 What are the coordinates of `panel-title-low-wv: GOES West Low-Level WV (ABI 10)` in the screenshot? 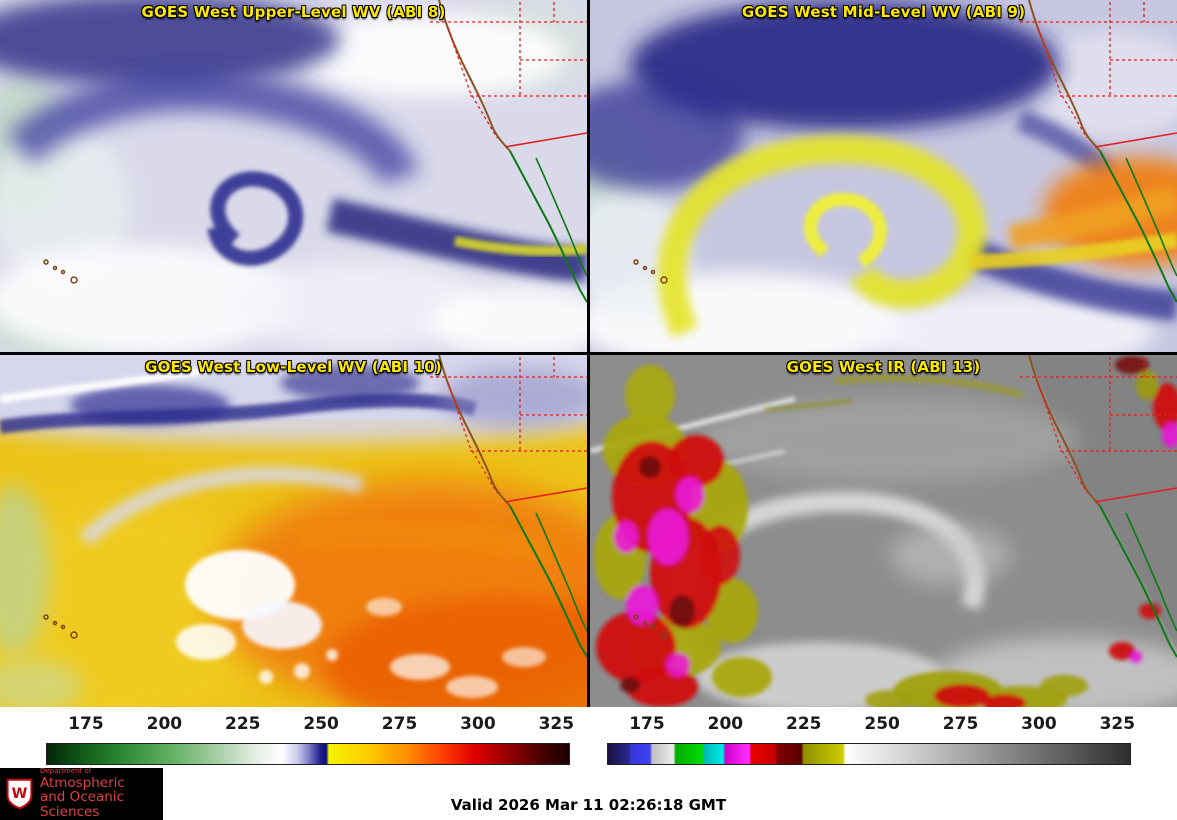 It's located at (293, 367).